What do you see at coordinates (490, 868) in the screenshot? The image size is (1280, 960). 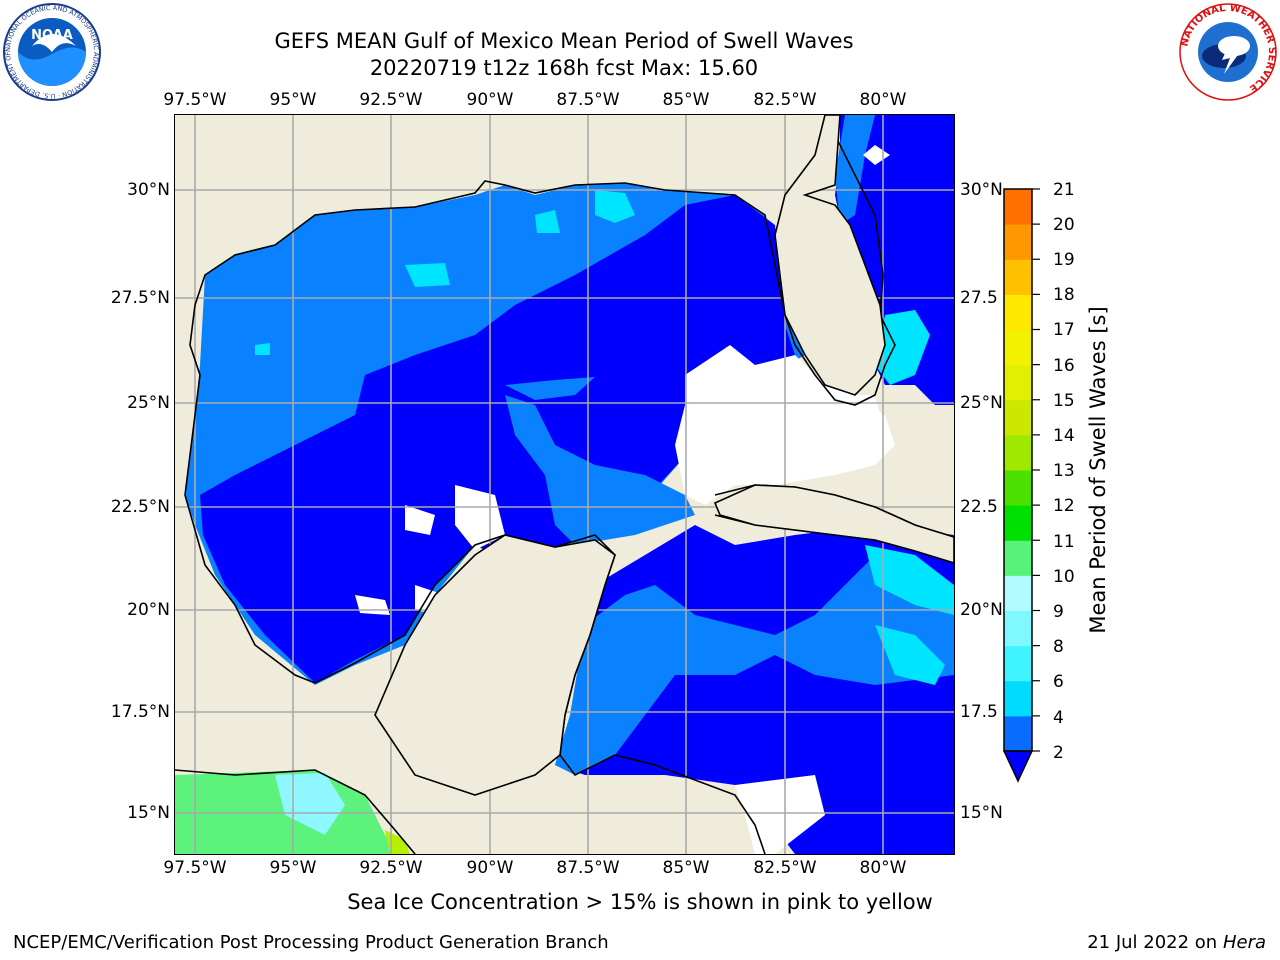 I see `lon-label-bottom: 90°W` at bounding box center [490, 868].